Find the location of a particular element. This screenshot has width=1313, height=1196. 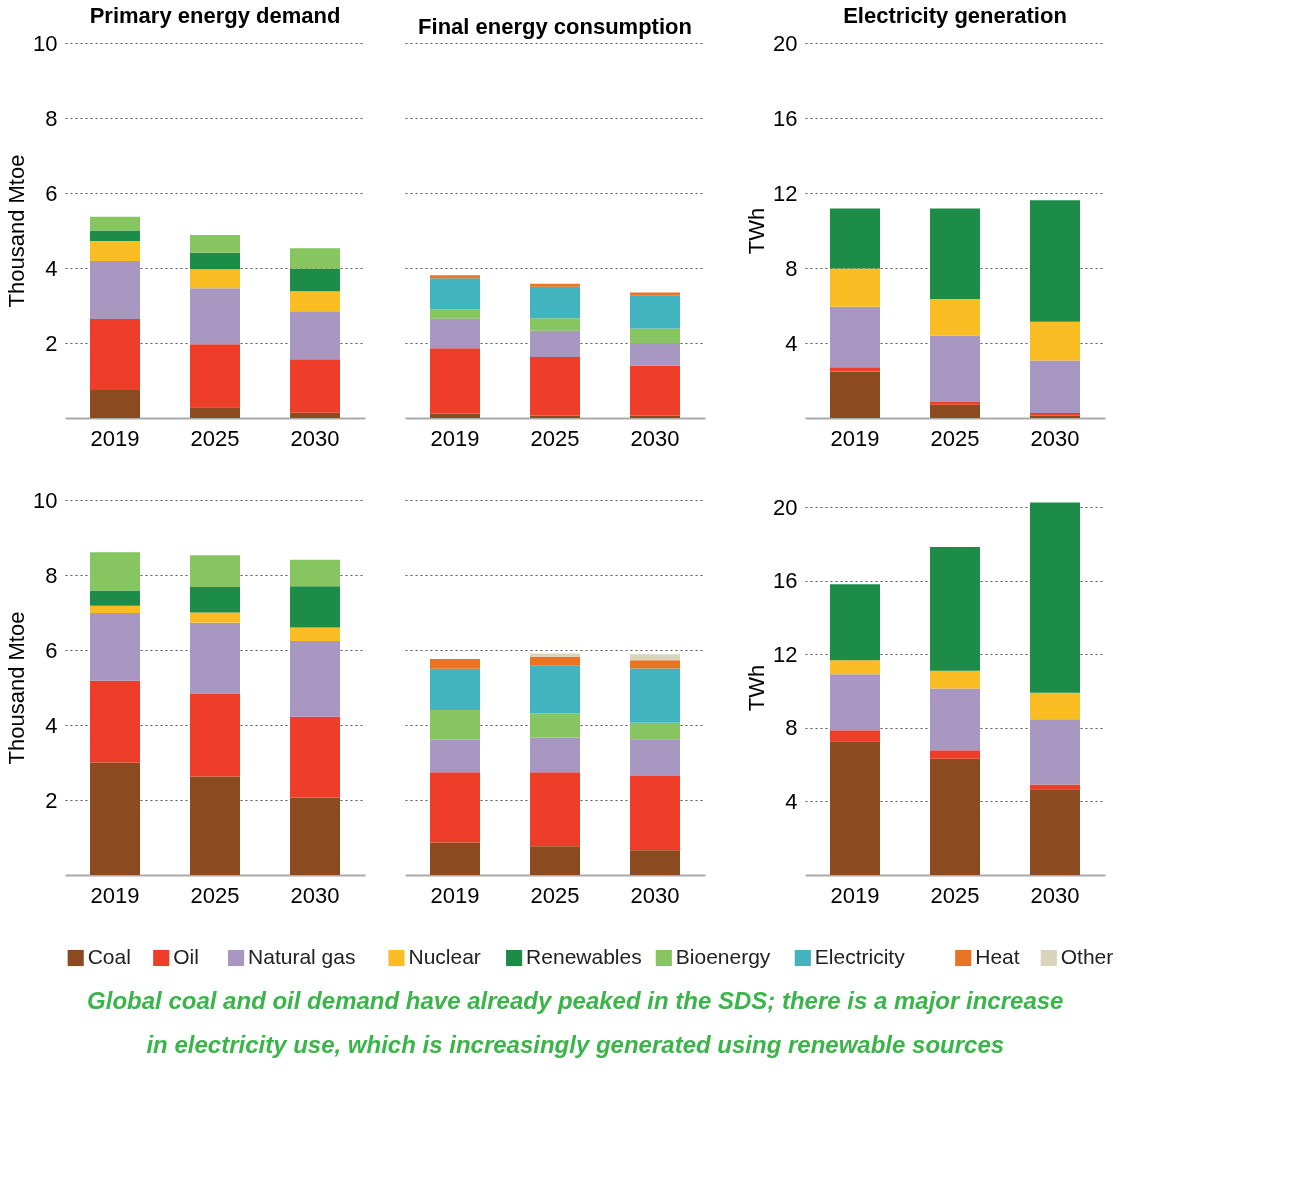

y-tick-label: 6 is located at coordinates (51, 650).